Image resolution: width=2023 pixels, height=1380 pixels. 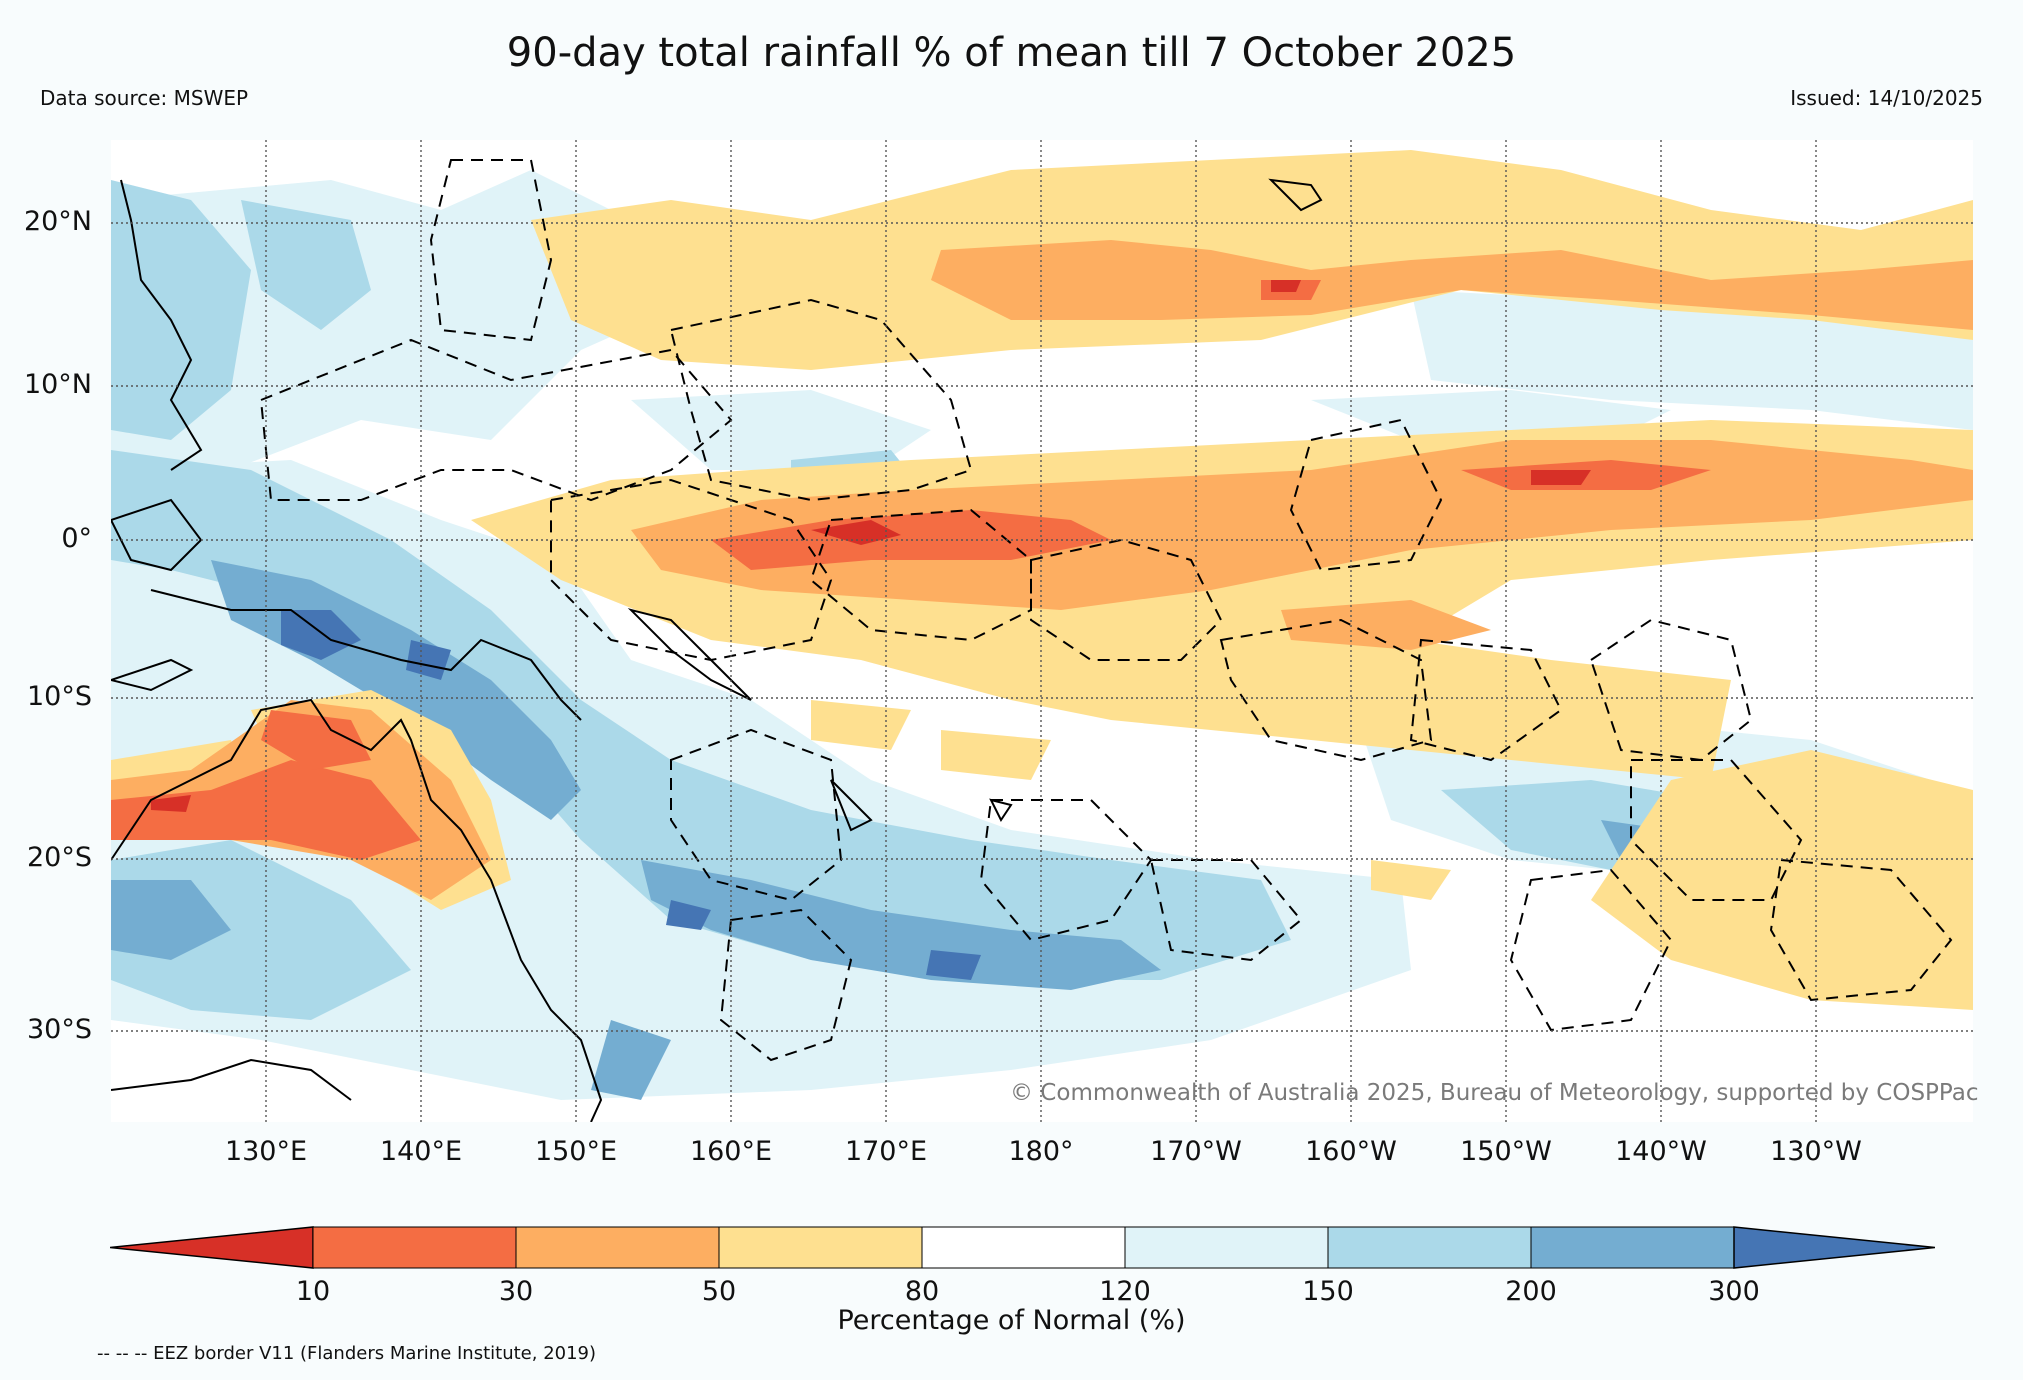 What do you see at coordinates (576, 1151) in the screenshot?
I see `lon-label-150e: 150°E` at bounding box center [576, 1151].